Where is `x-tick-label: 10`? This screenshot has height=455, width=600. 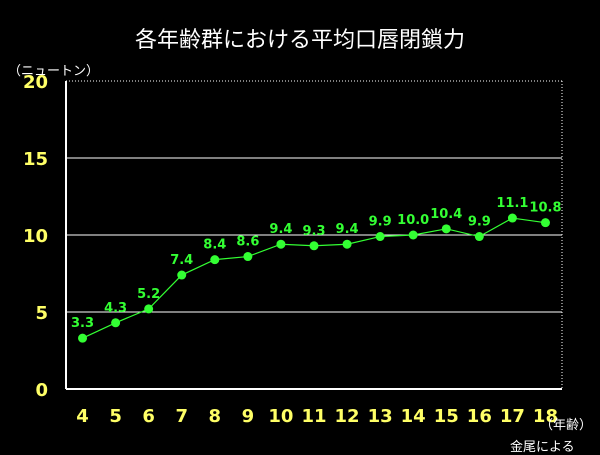 x-tick-label: 10 is located at coordinates (280, 416).